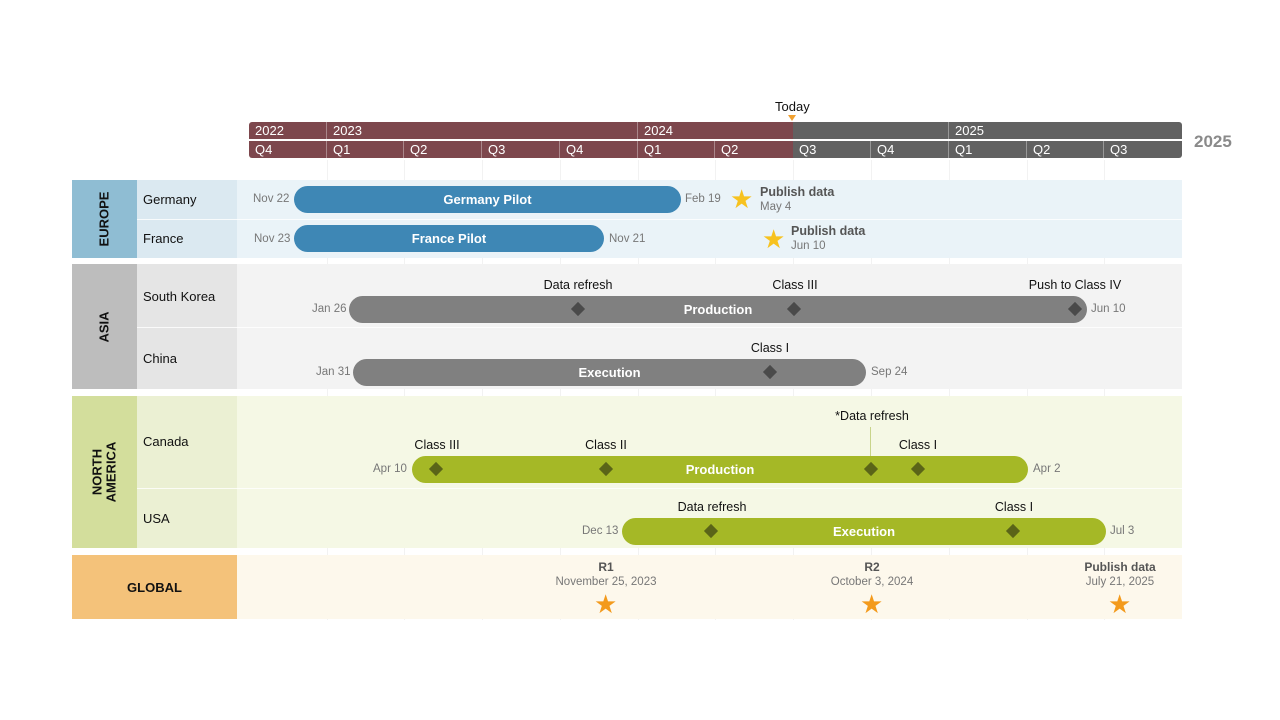  I want to click on row-label-canada: Canada, so click(166, 441).